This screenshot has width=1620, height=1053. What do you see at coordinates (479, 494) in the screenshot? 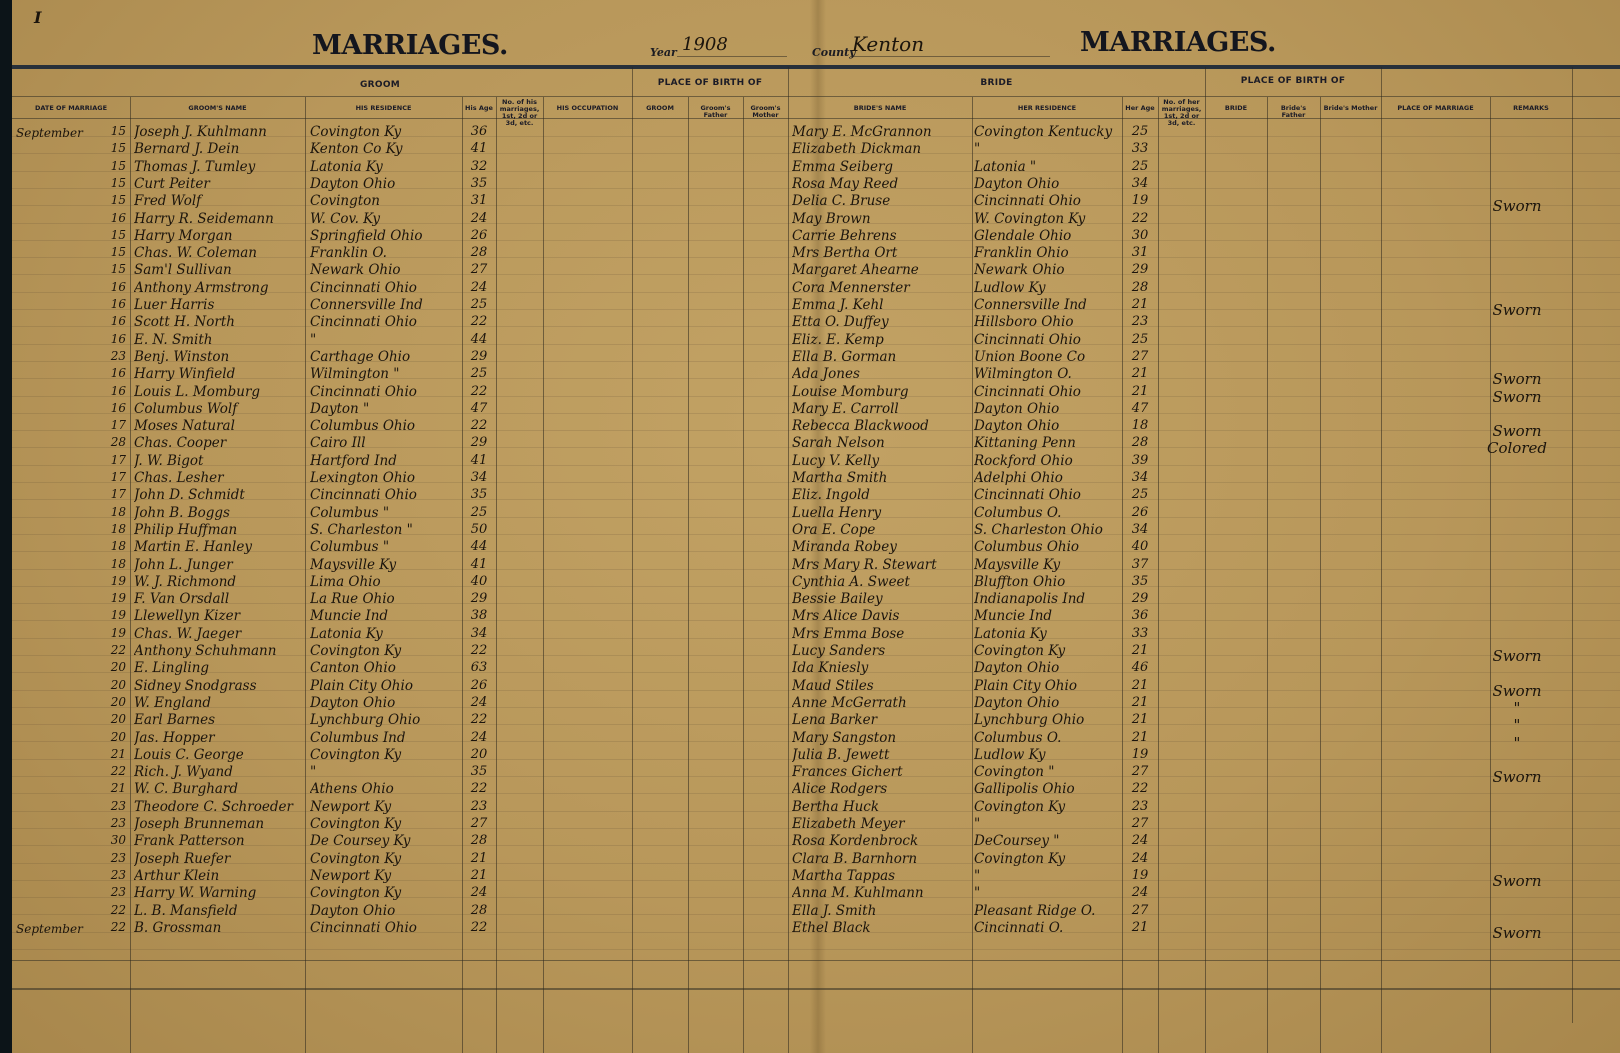
I see `groom-age: 35` at bounding box center [479, 494].